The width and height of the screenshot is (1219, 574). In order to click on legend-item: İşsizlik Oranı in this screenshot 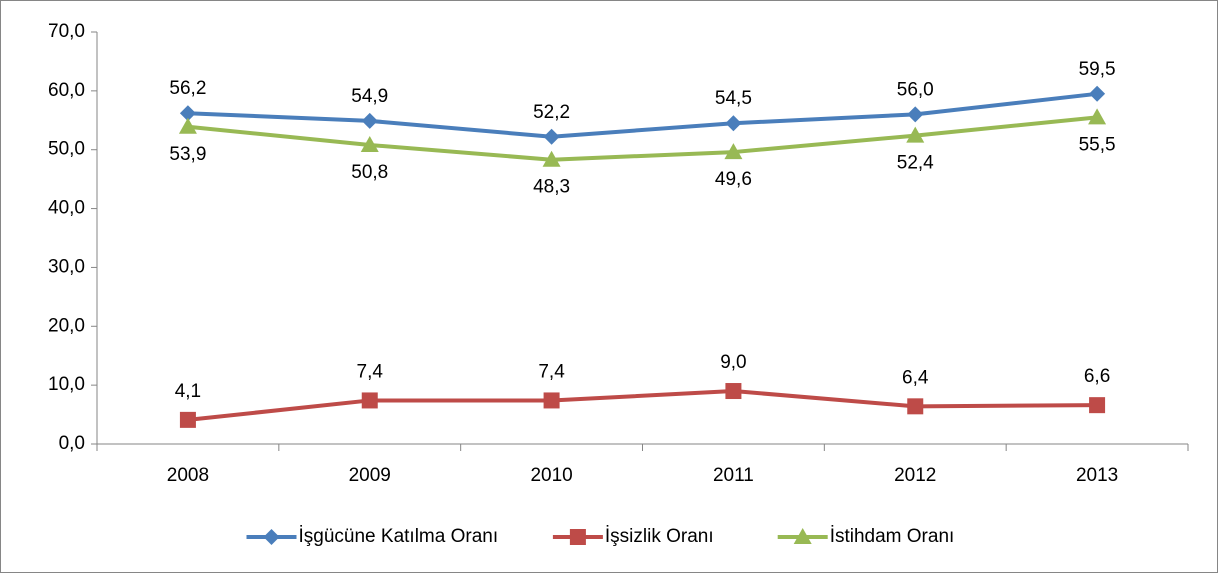, I will do `click(633, 536)`.